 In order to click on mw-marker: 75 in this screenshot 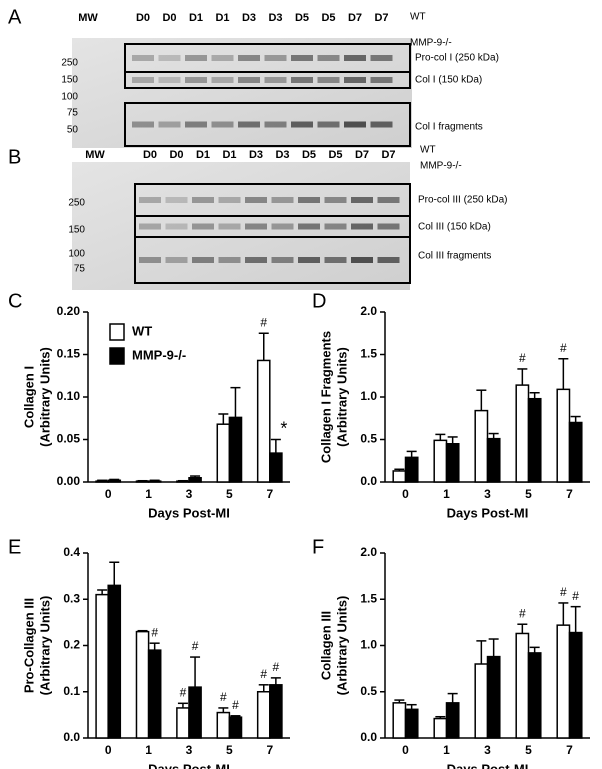, I will do `click(73, 113)`.